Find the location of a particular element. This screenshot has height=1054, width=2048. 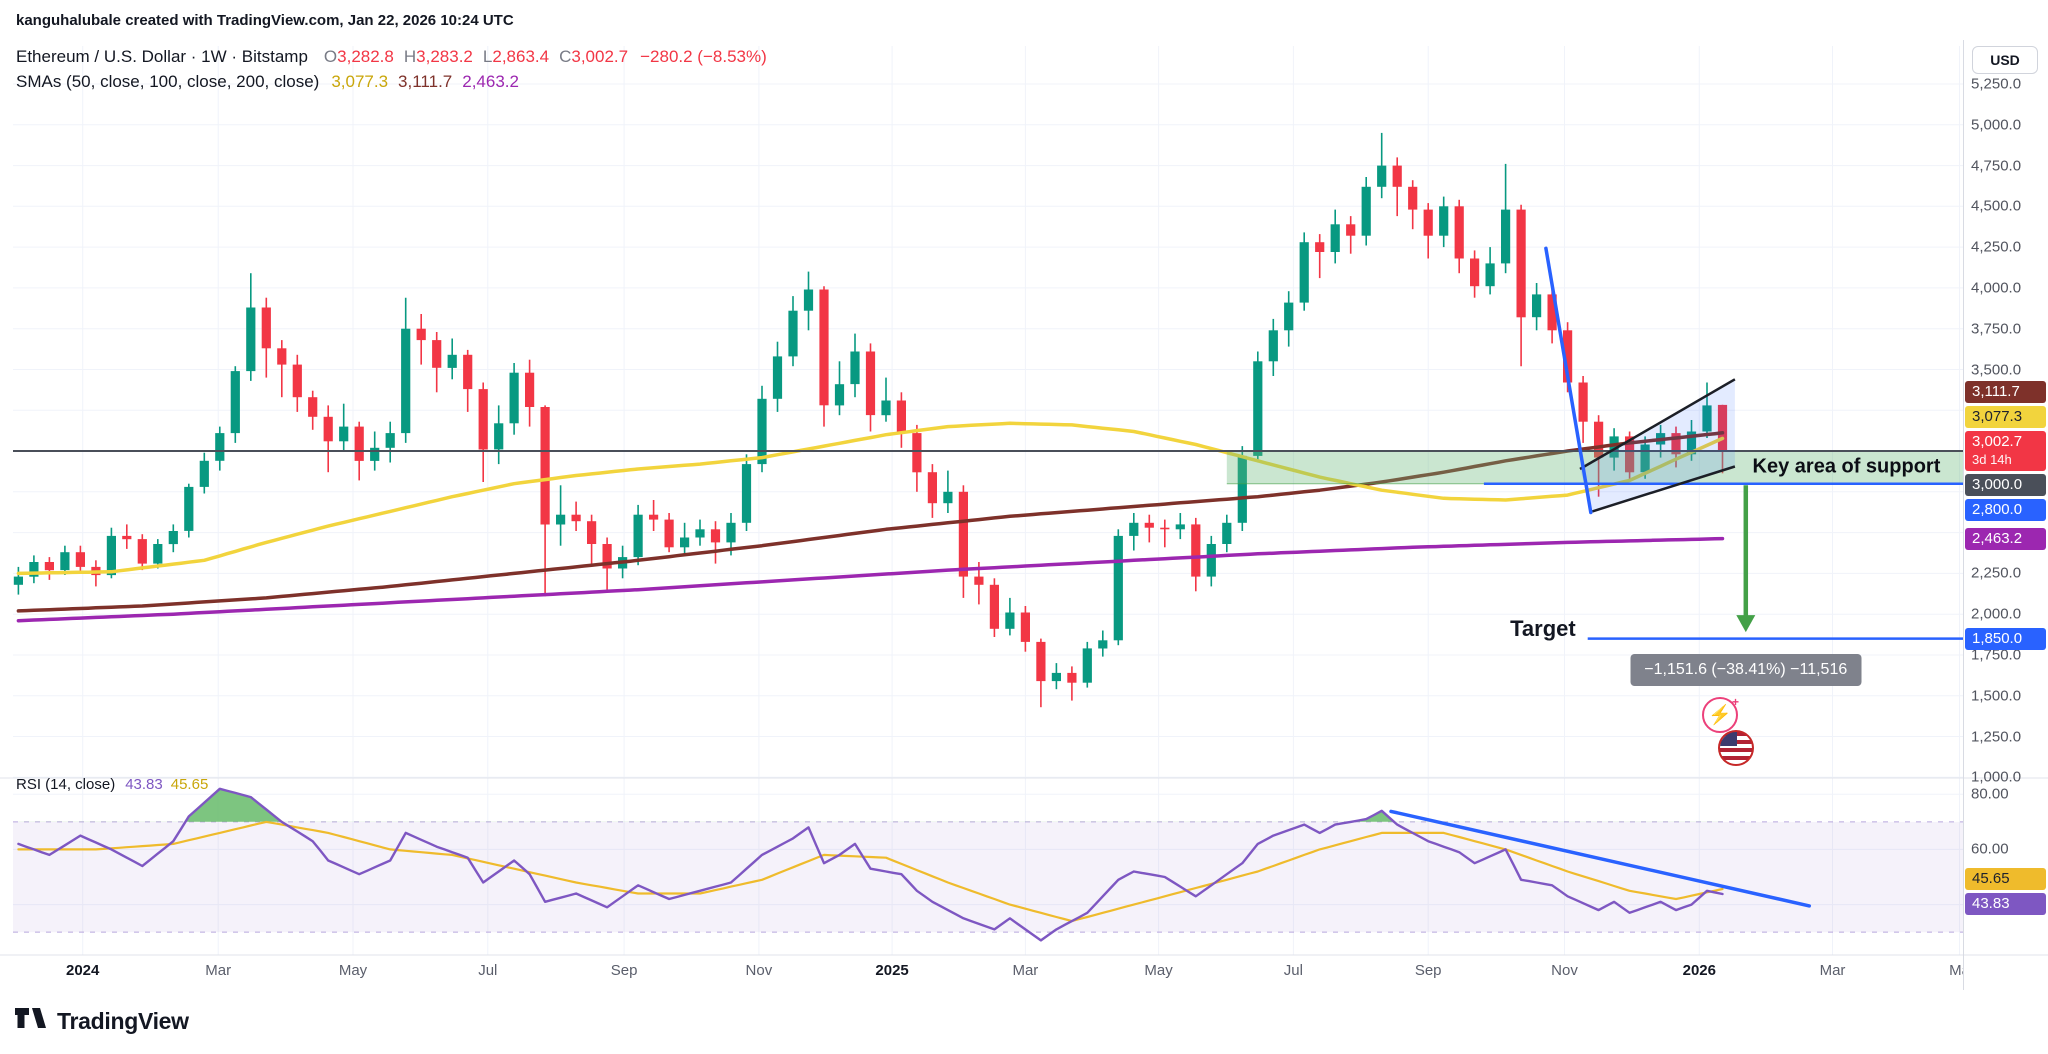

rsi-value-price-label: 43.83 is located at coordinates (2005, 904).